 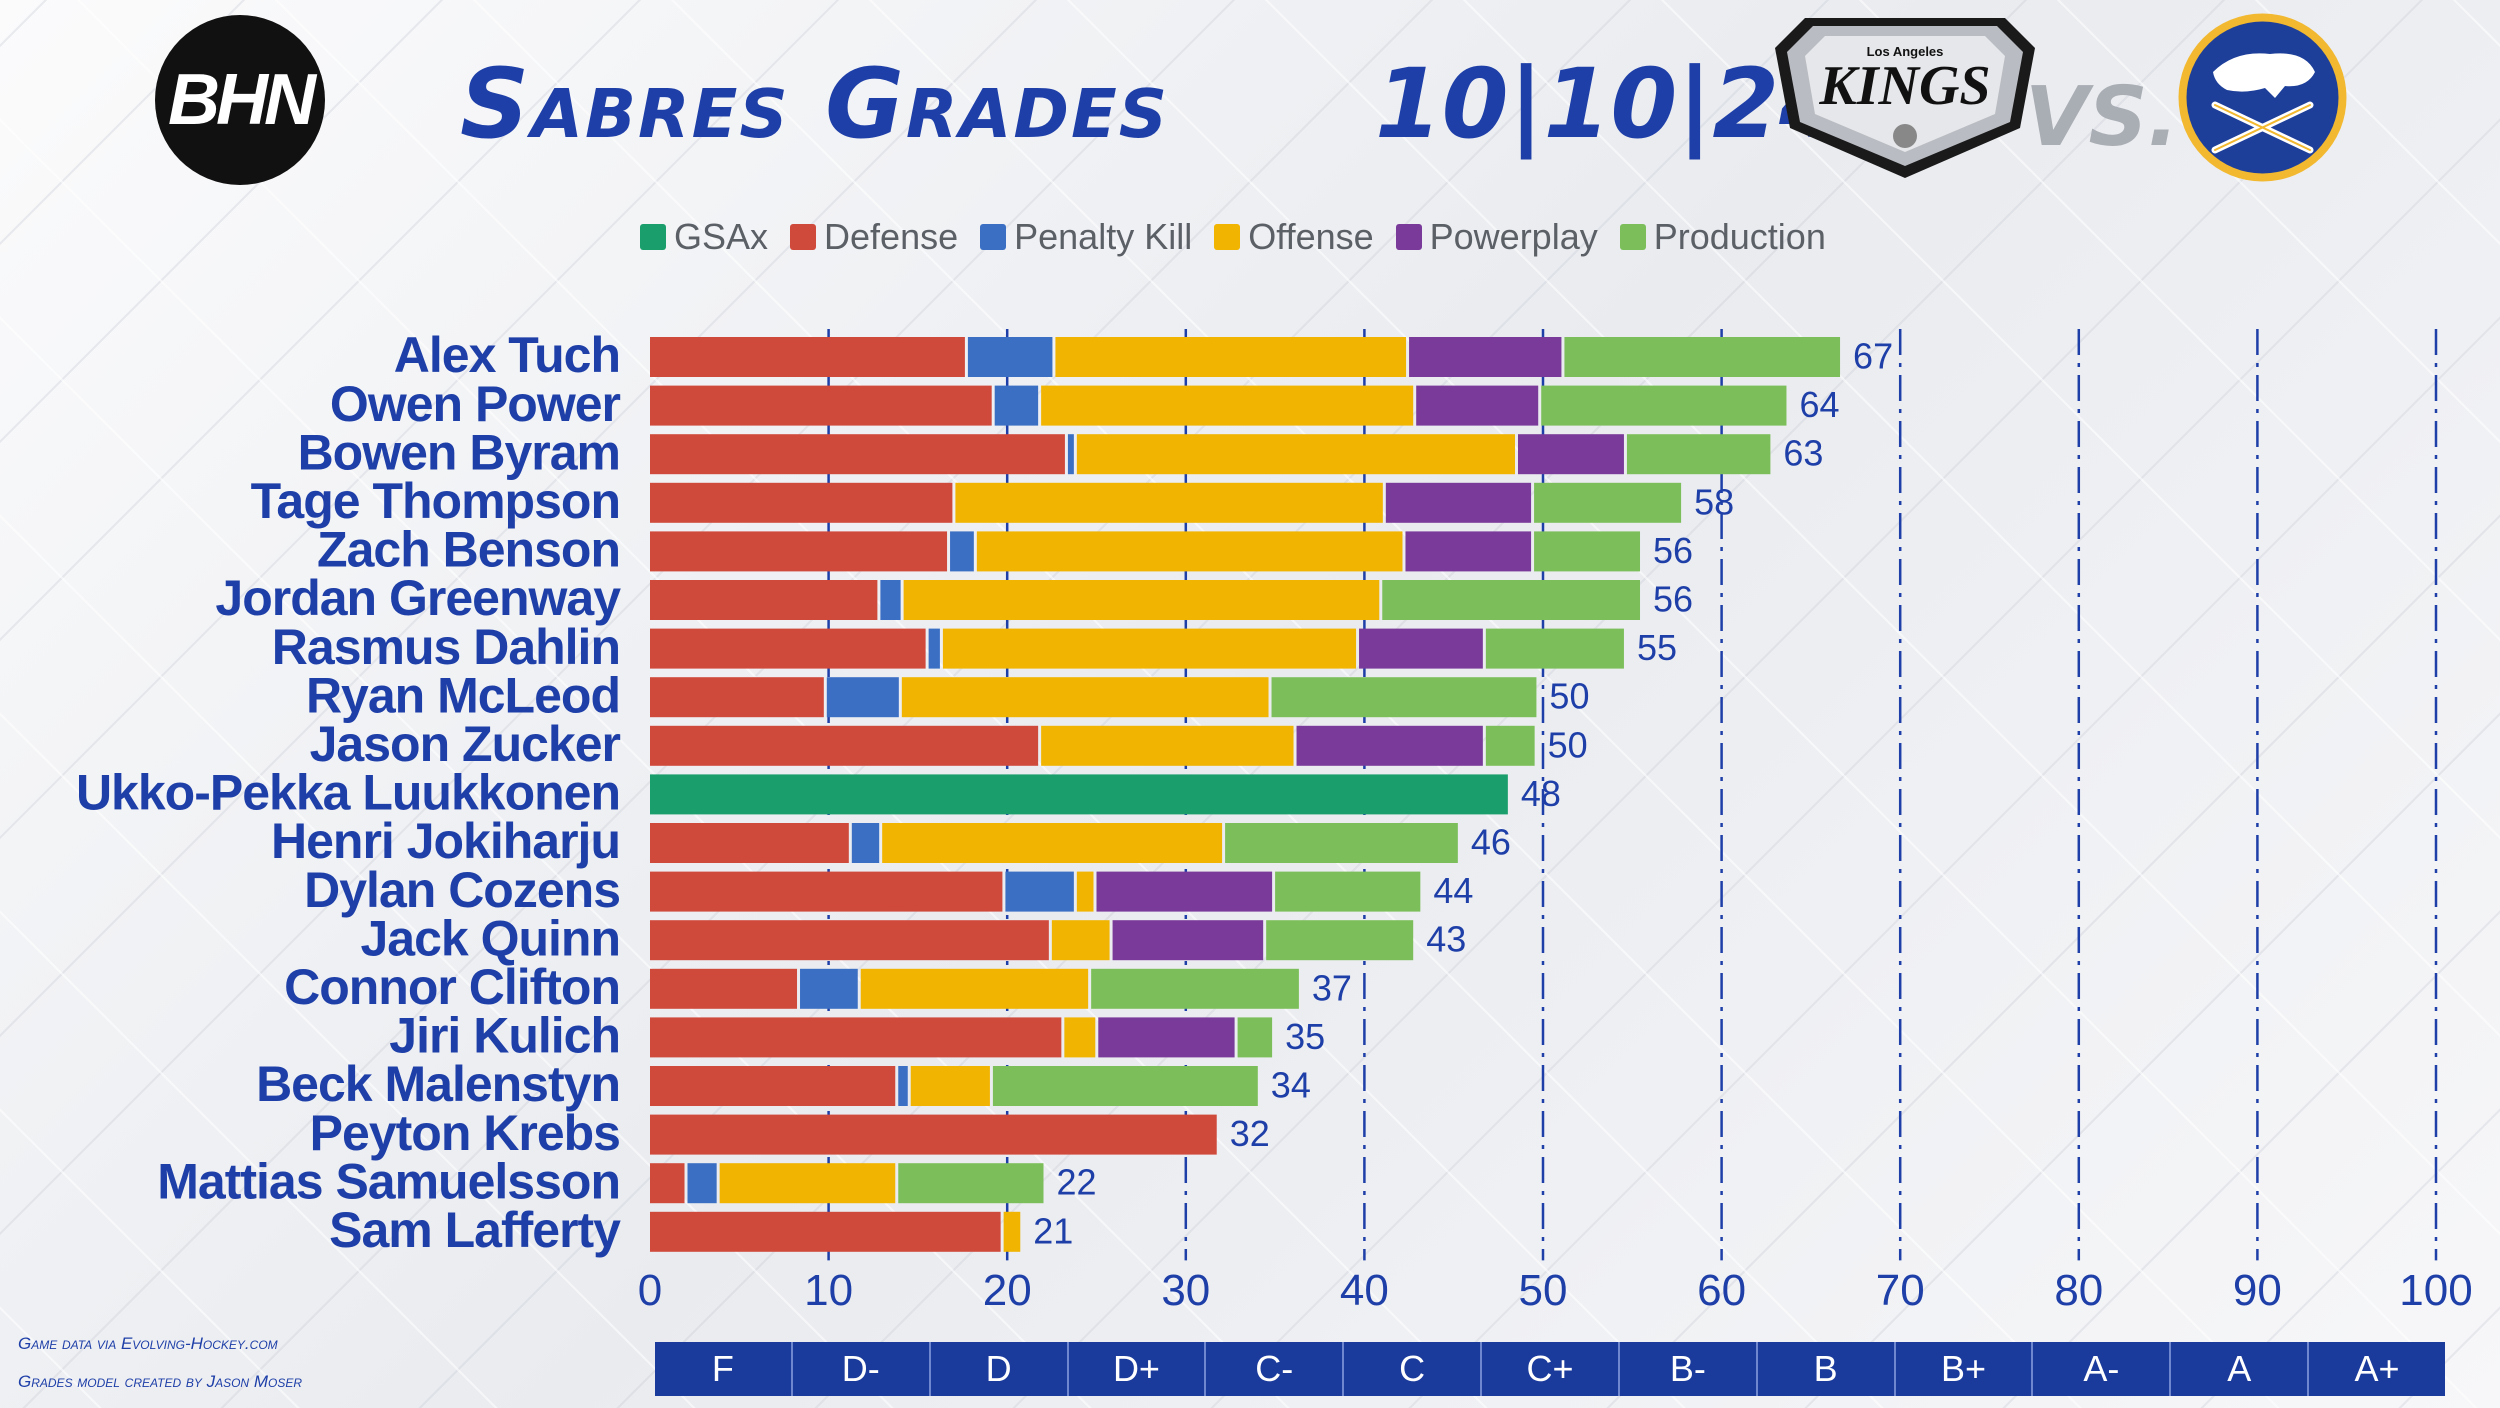 I want to click on player-name: Alex Tuch, so click(x=507, y=355).